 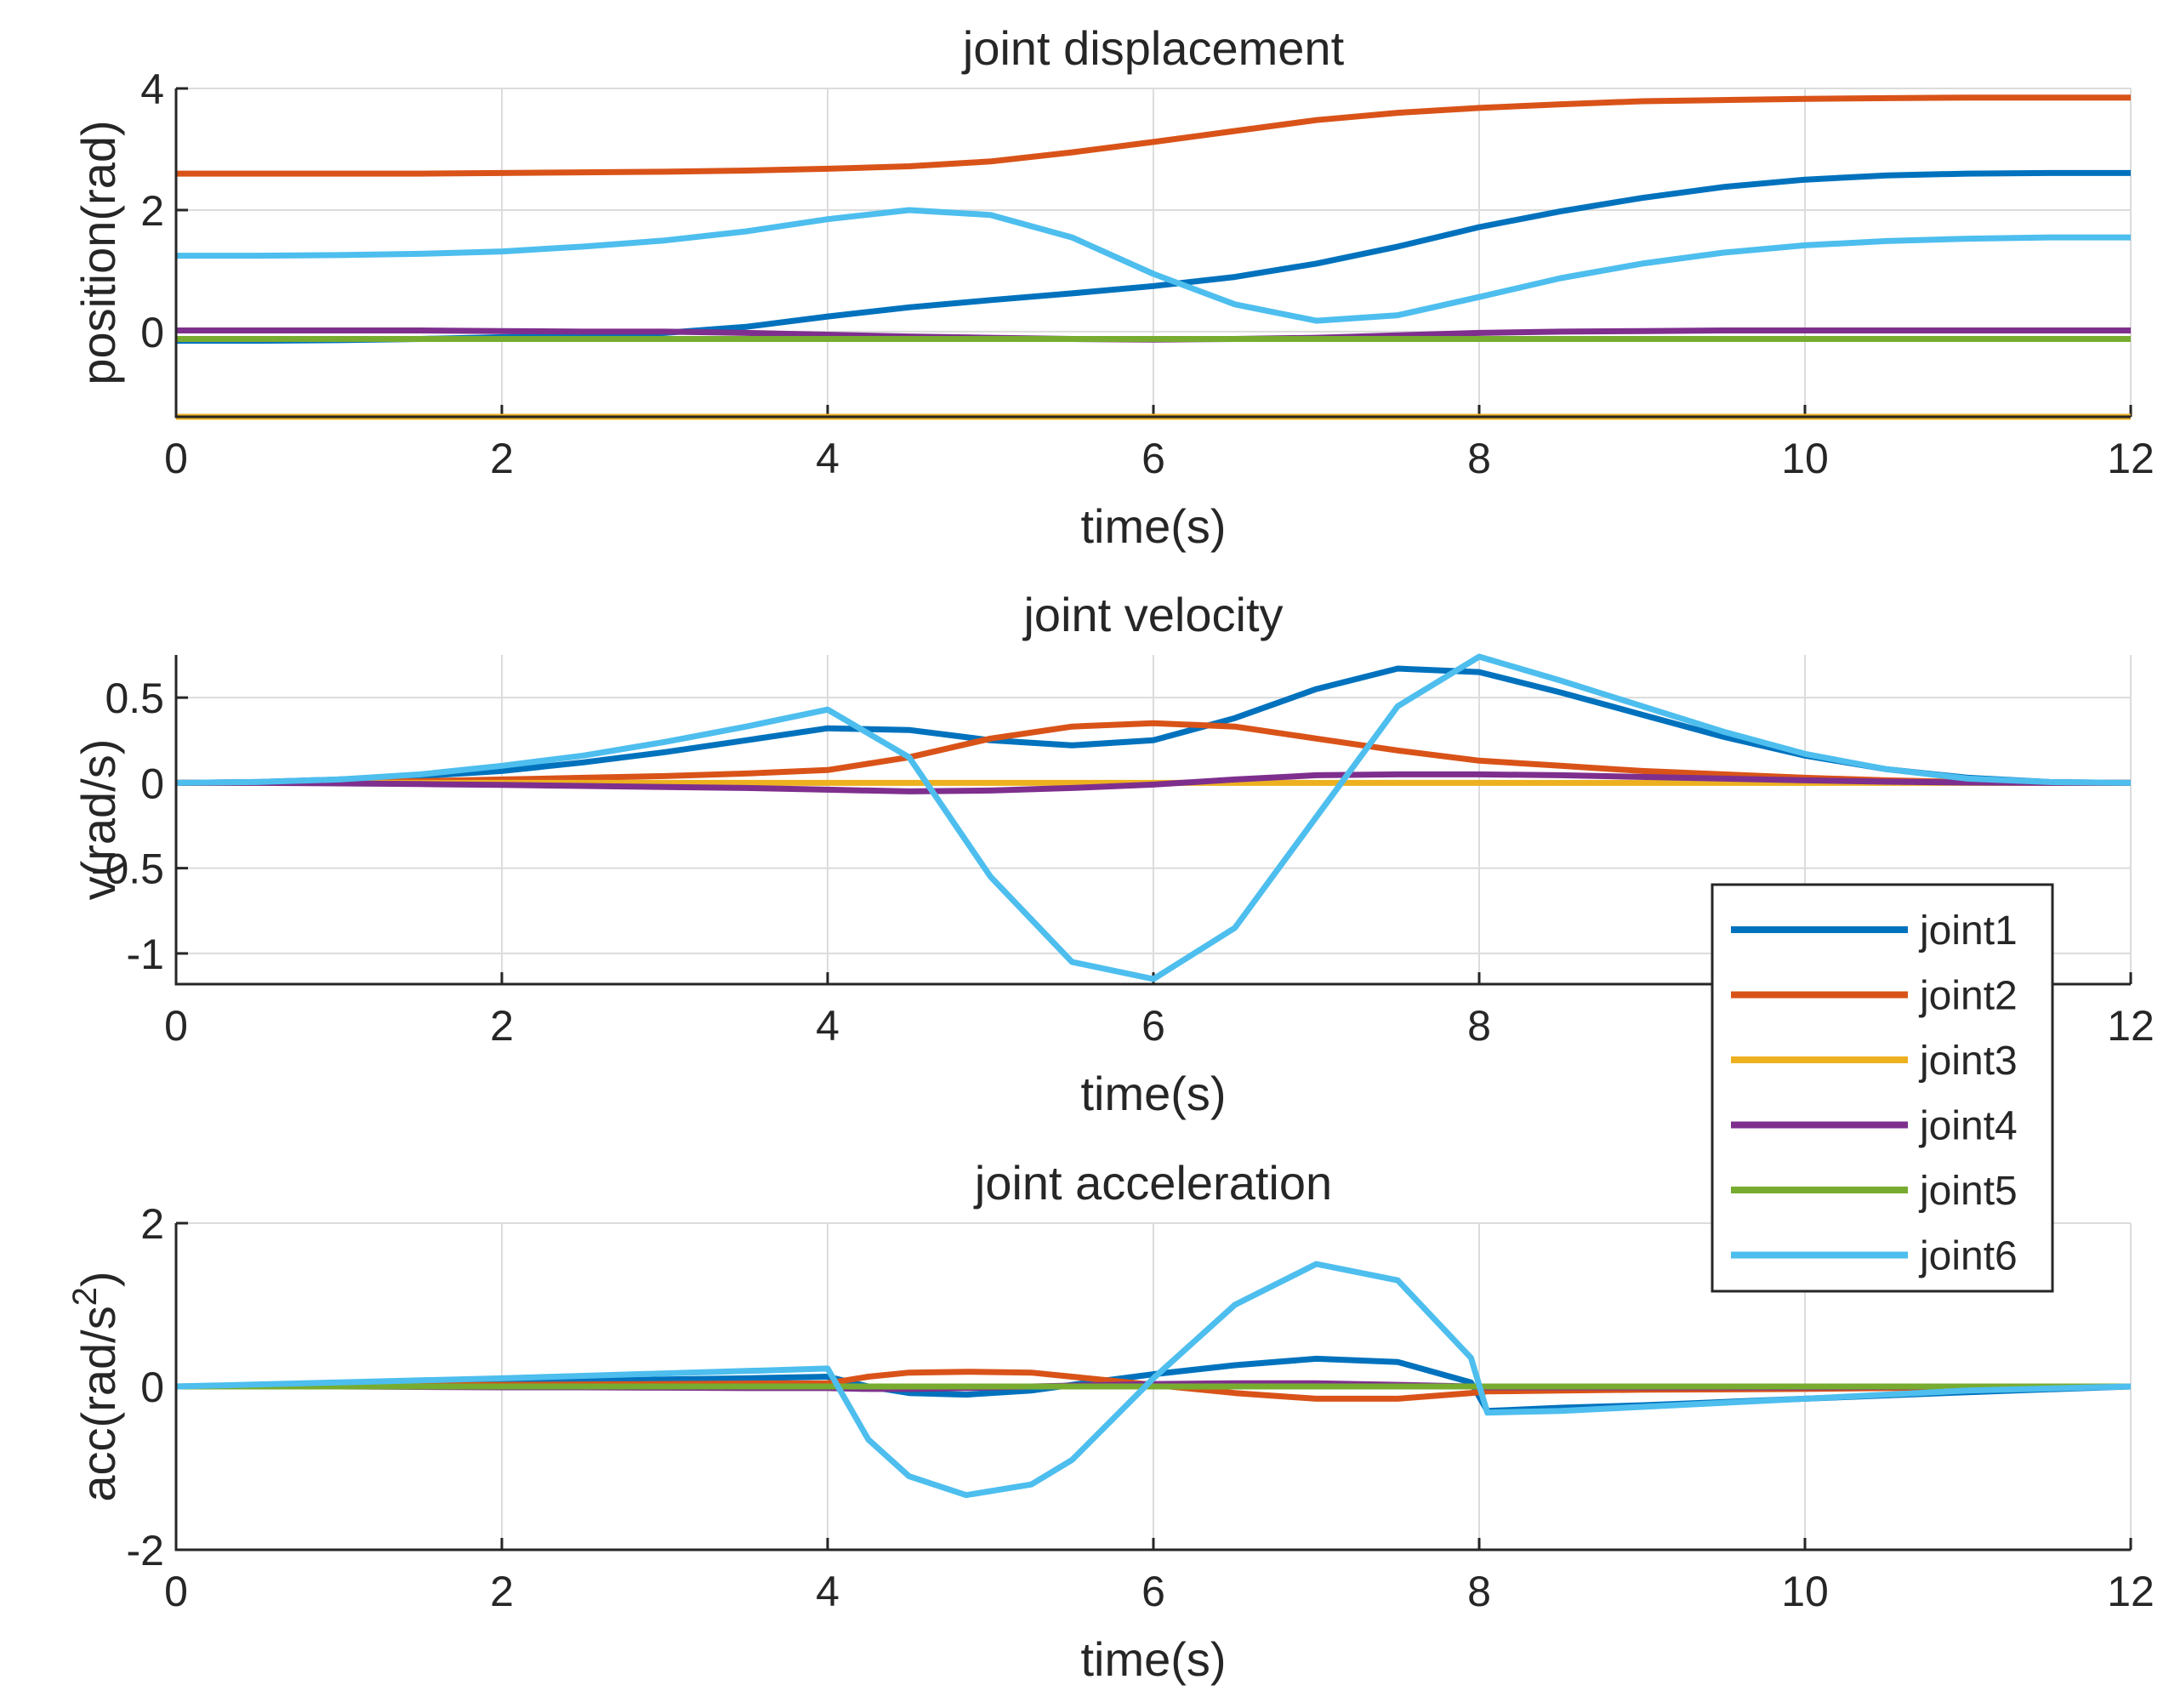 I want to click on legend-label-joint1: joint1, so click(x=1968, y=931).